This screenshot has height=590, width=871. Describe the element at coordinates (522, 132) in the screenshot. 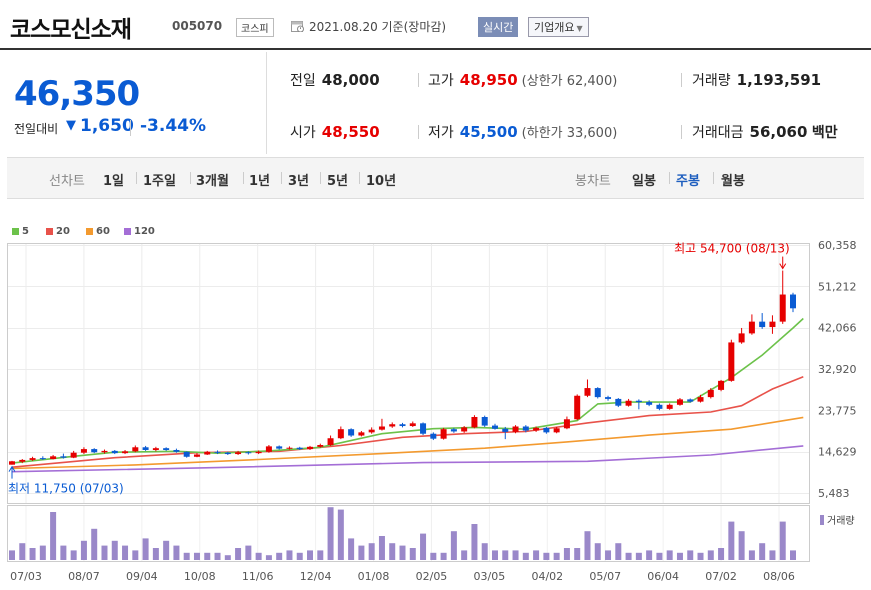

I see `low-price: 저가 45,500 (하한가 33,600)` at that location.